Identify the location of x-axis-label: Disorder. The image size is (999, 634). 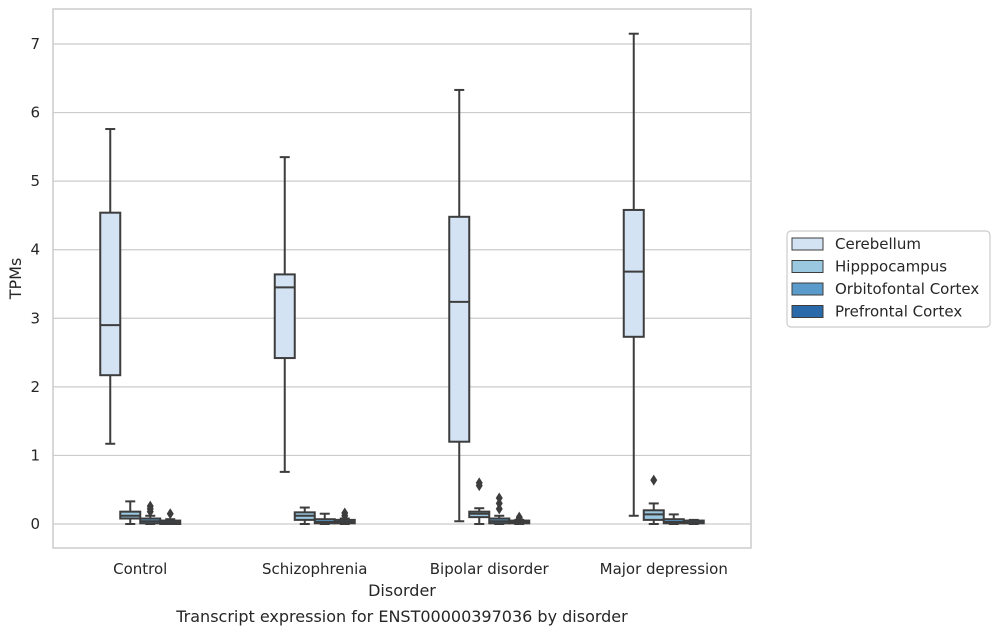
(402, 590).